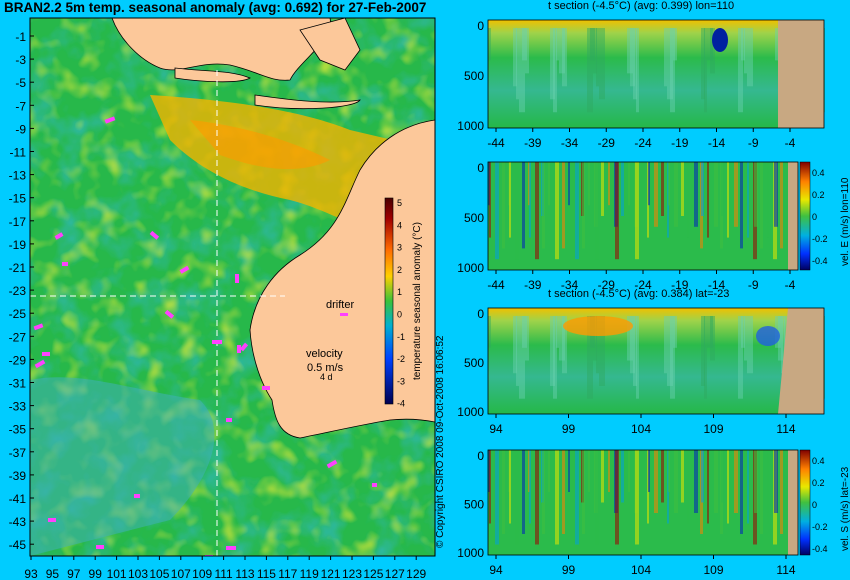 Image resolution: width=850 pixels, height=580 pixels. I want to click on velocity-colorbar-tick: -0.2, so click(820, 527).